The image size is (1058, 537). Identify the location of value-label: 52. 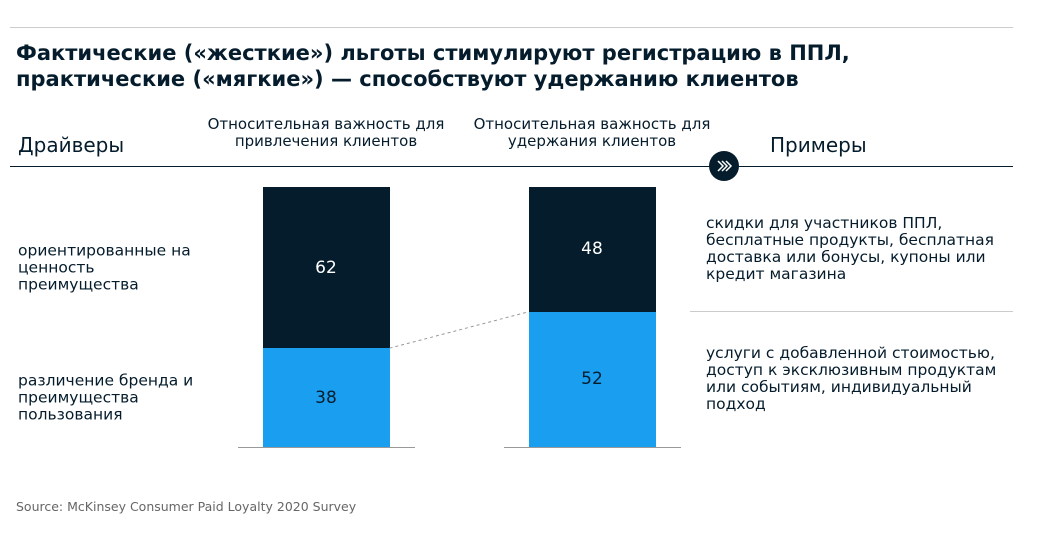
(592, 379).